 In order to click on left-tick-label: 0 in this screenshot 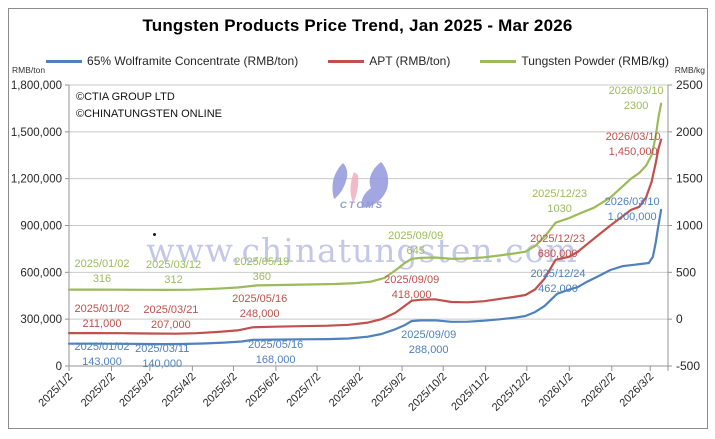, I will do `click(59, 367)`.